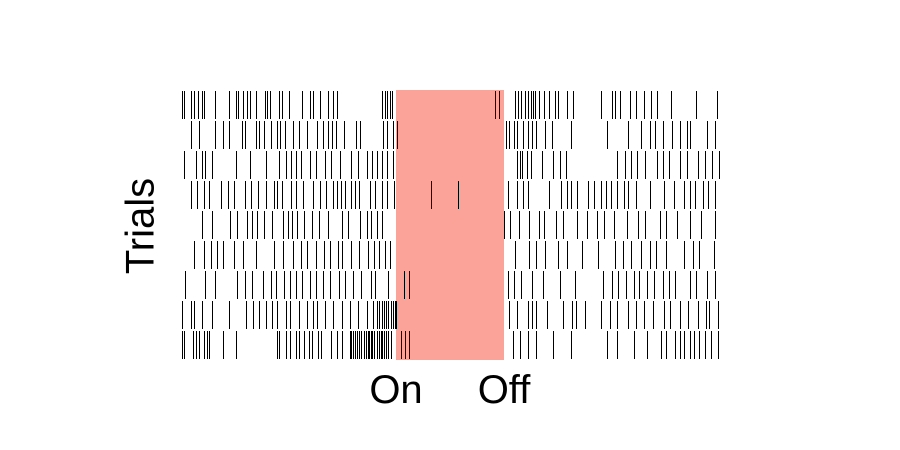 The height and width of the screenshot is (450, 900). I want to click on x-tick-label-on: On, so click(396, 390).